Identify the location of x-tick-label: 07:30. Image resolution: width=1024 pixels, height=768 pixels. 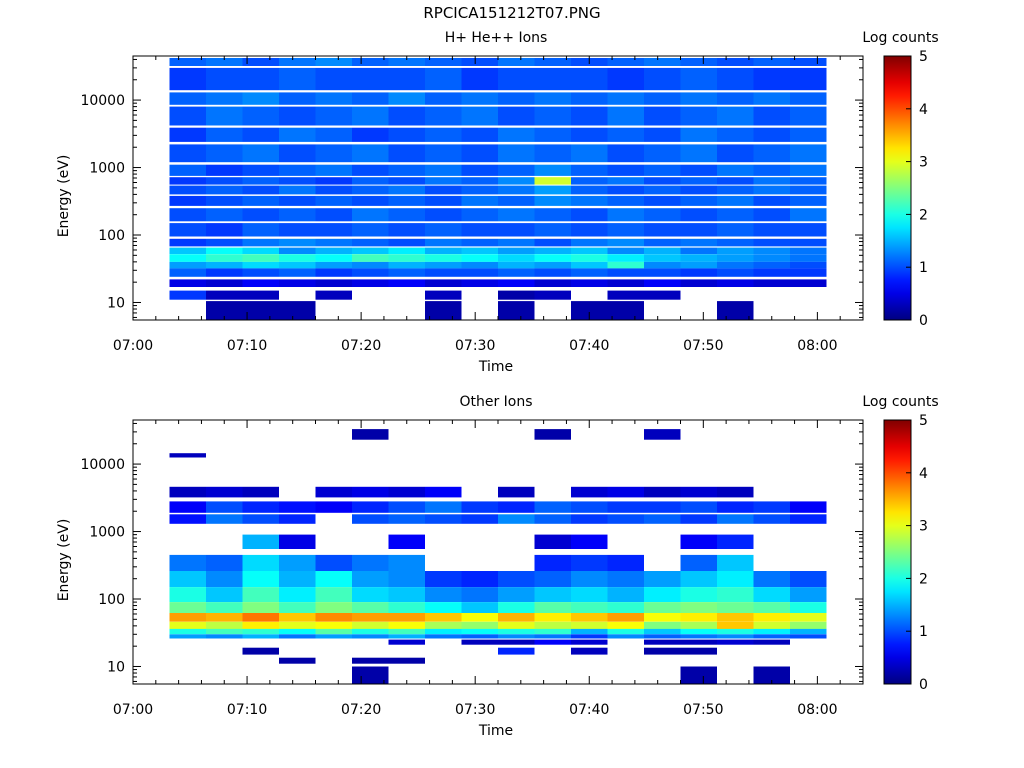
(475, 346).